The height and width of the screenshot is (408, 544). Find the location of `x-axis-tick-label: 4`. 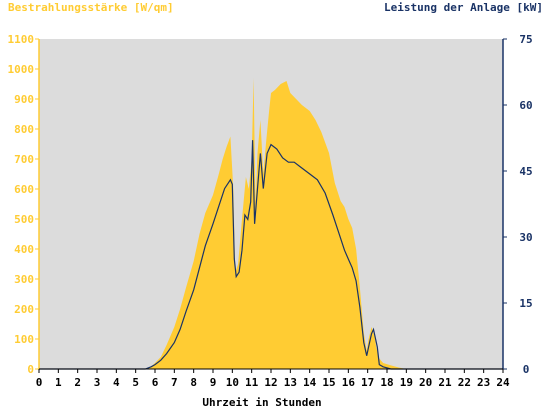

x-axis-tick-label: 4 is located at coordinates (116, 382).